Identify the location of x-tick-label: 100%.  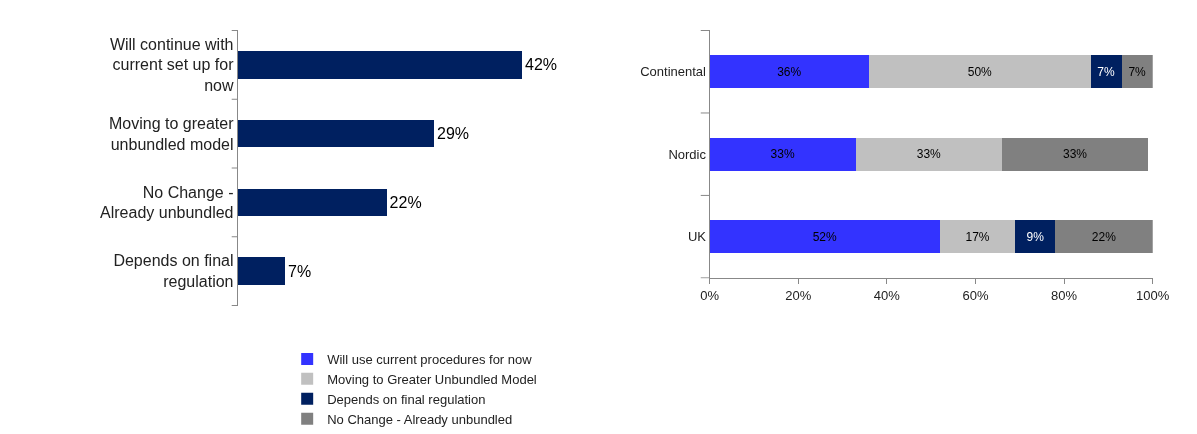
(1153, 295).